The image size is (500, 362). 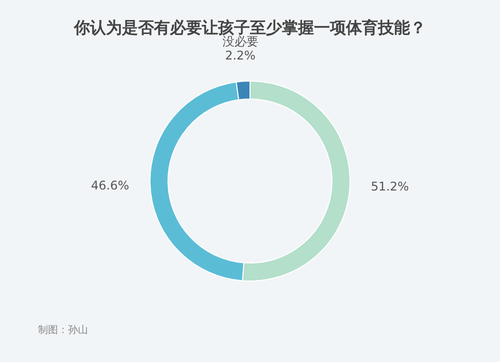 I want to click on data-label: 2.2%, so click(x=240, y=55).